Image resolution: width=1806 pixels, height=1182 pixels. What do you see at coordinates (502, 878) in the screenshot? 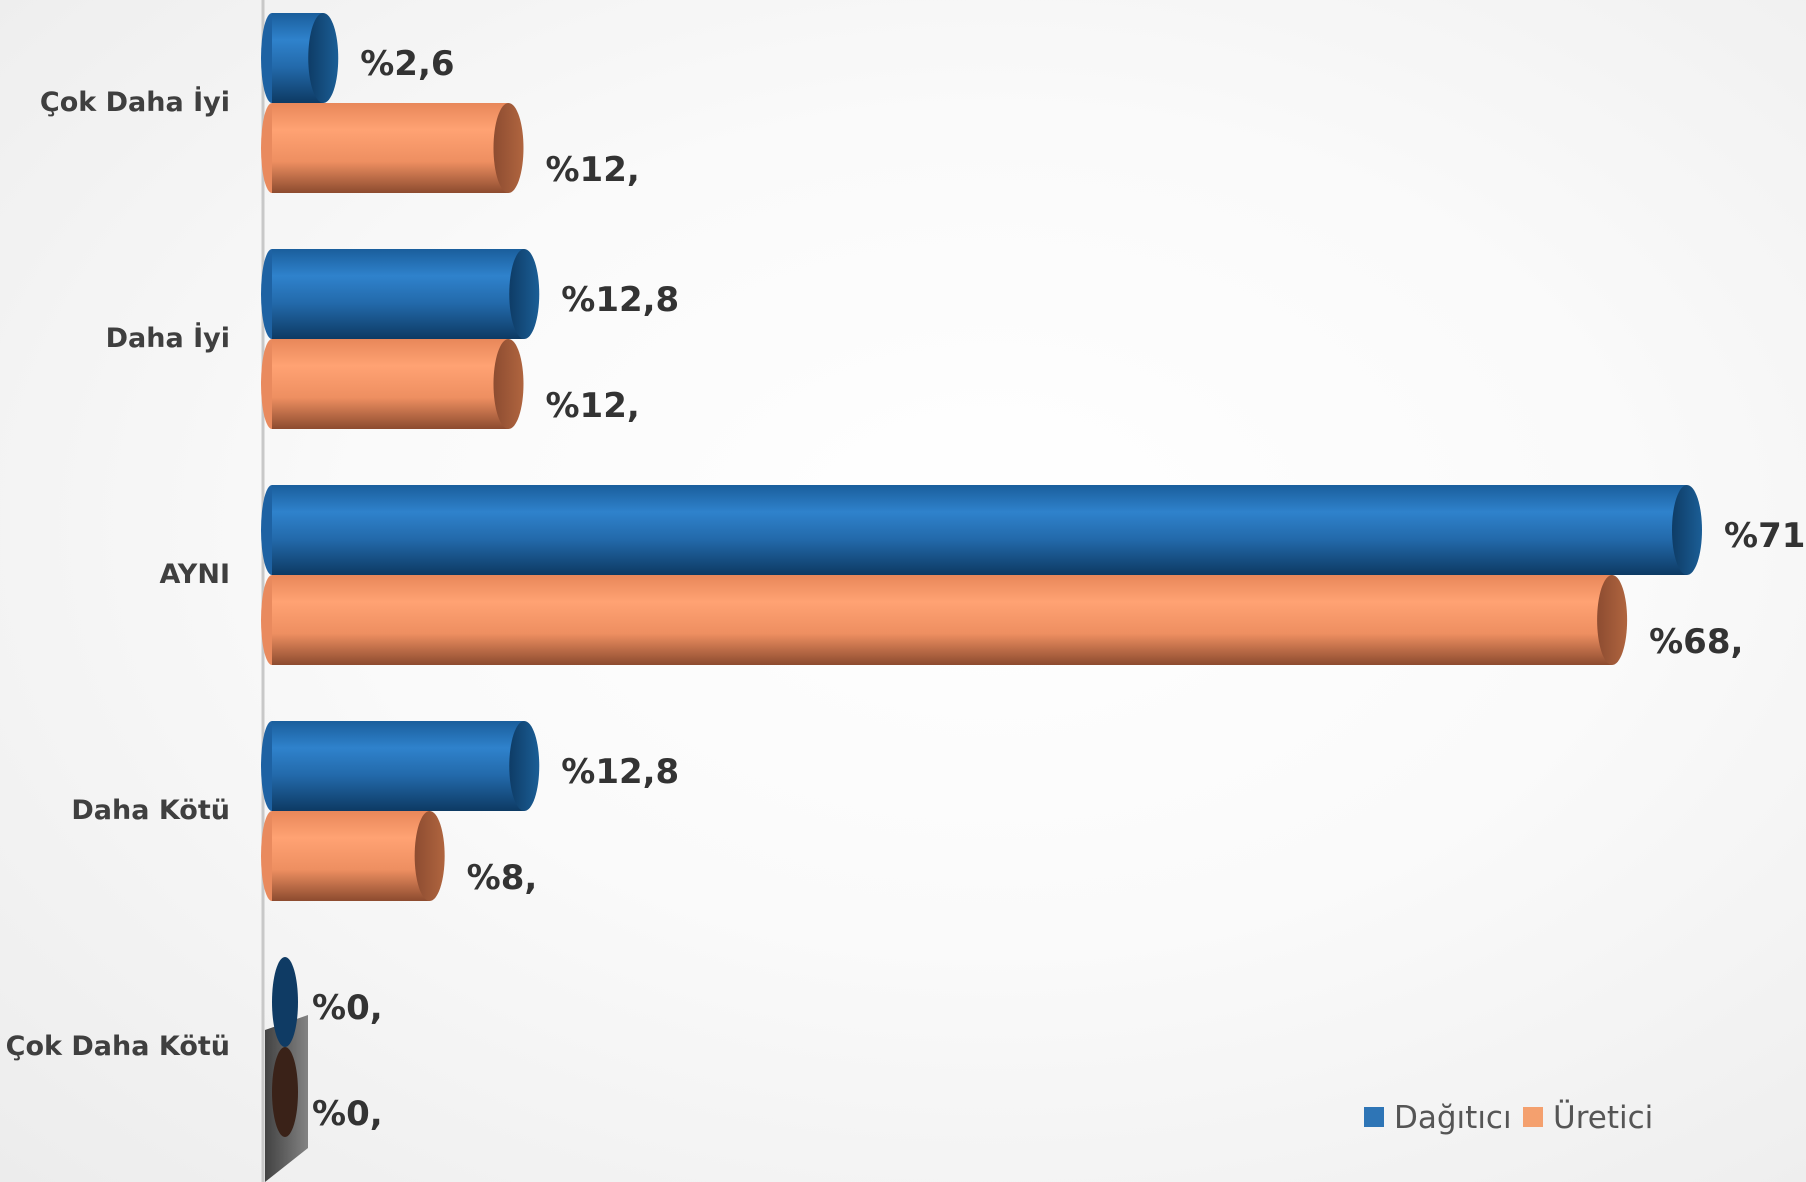
I see `data-label: %8,` at bounding box center [502, 878].